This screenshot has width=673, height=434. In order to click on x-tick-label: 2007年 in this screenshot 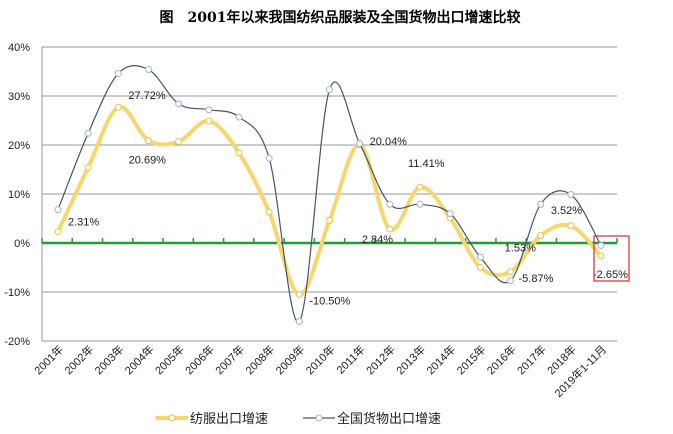, I will do `click(229, 359)`.